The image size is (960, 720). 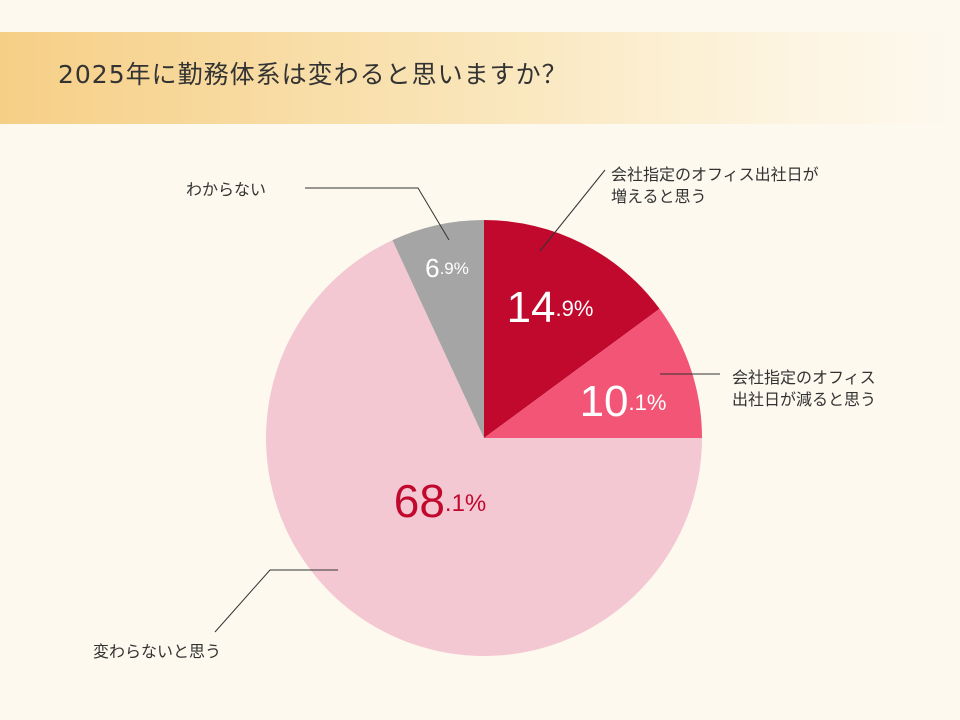 I want to click on legend-label-increase: 会社指定のオフィス出社日が 増えると思う, so click(x=715, y=186).